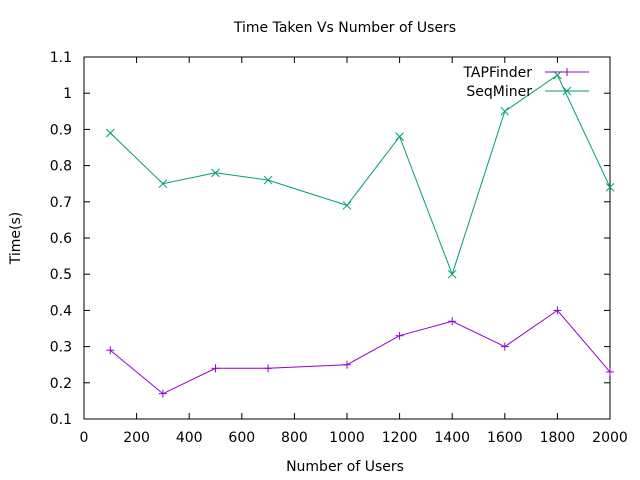  I want to click on chart-title: Time Taken Vs Number of Users, so click(344, 28).